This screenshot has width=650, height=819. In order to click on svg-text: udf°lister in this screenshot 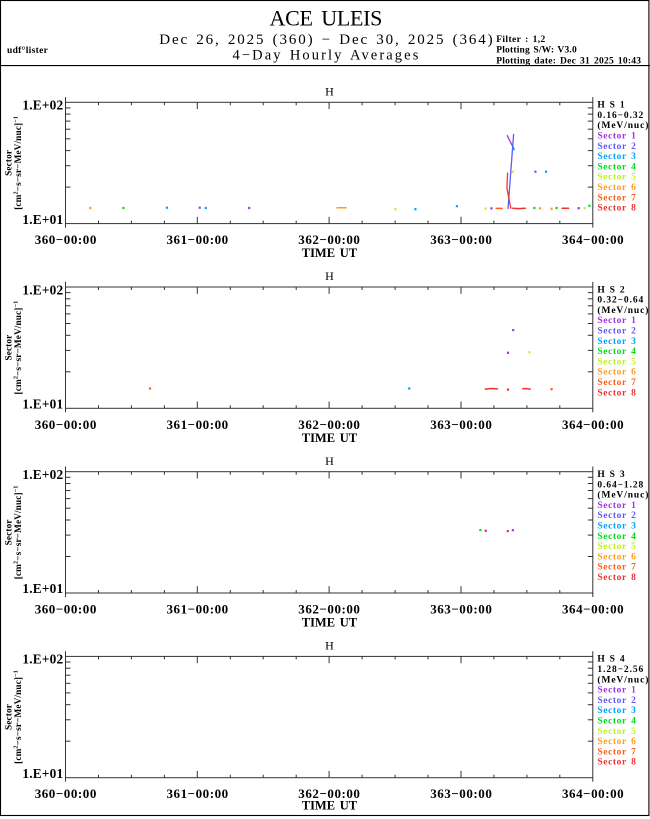, I will do `click(28, 50)`.